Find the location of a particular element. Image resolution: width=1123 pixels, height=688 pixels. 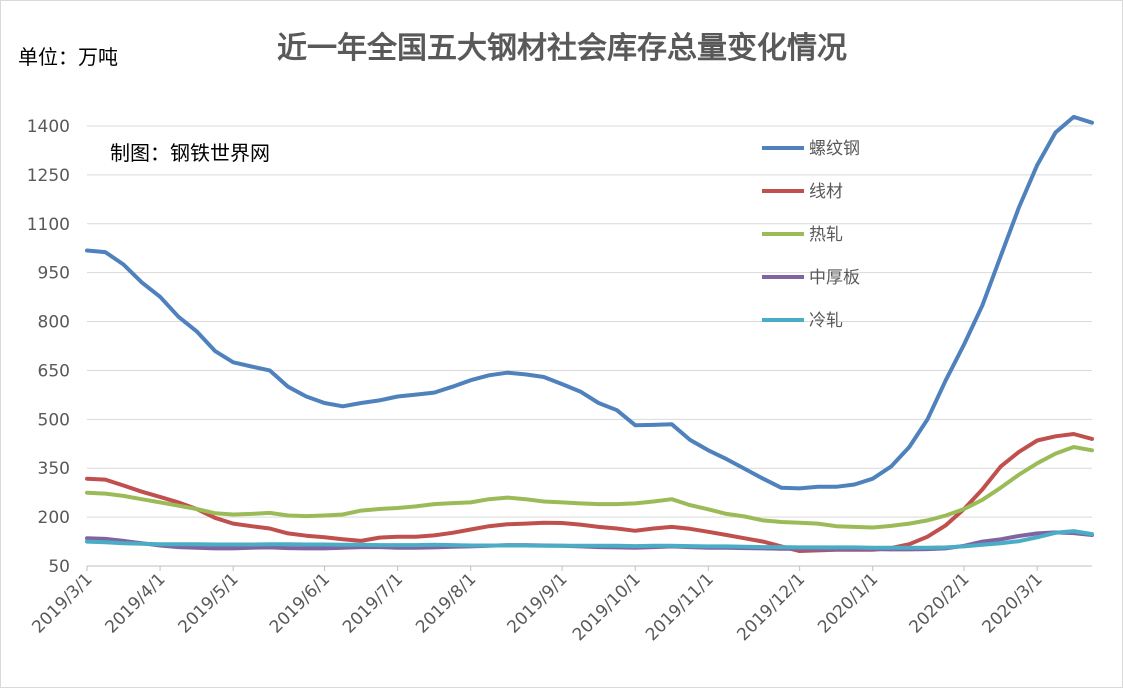

y-axis-ticks: 50 200 350 500 650 800 950 1100 1250 1400 is located at coordinates (48, 347).